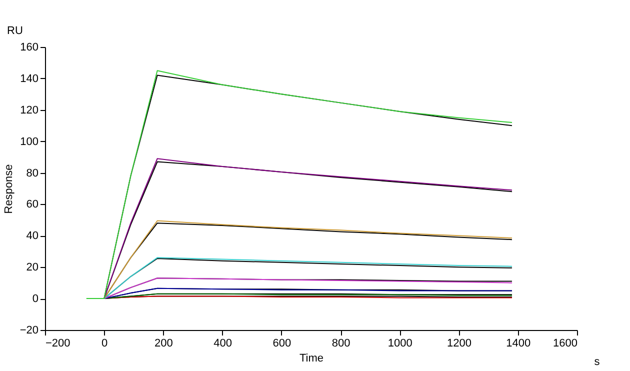 The image size is (630, 371). Describe the element at coordinates (35, 299) in the screenshot. I see `y-tick-label: 0` at that location.